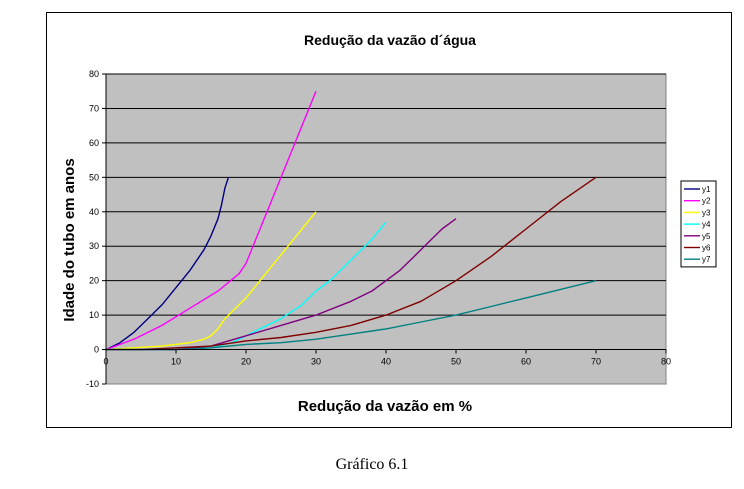 The width and height of the screenshot is (744, 489). Describe the element at coordinates (386, 362) in the screenshot. I see `x-tick-label: 40` at that location.